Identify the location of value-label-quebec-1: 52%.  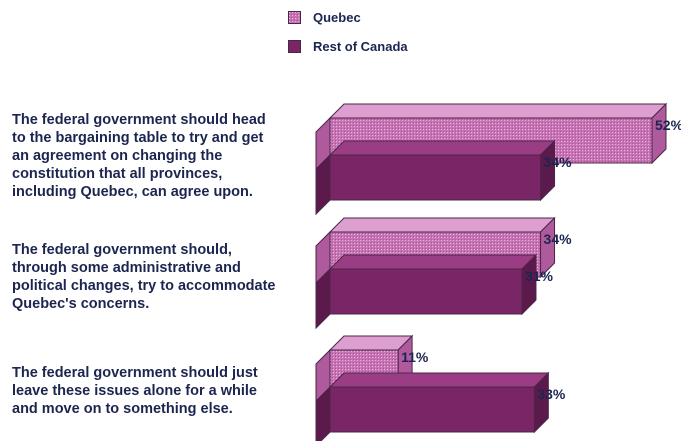
(668, 125).